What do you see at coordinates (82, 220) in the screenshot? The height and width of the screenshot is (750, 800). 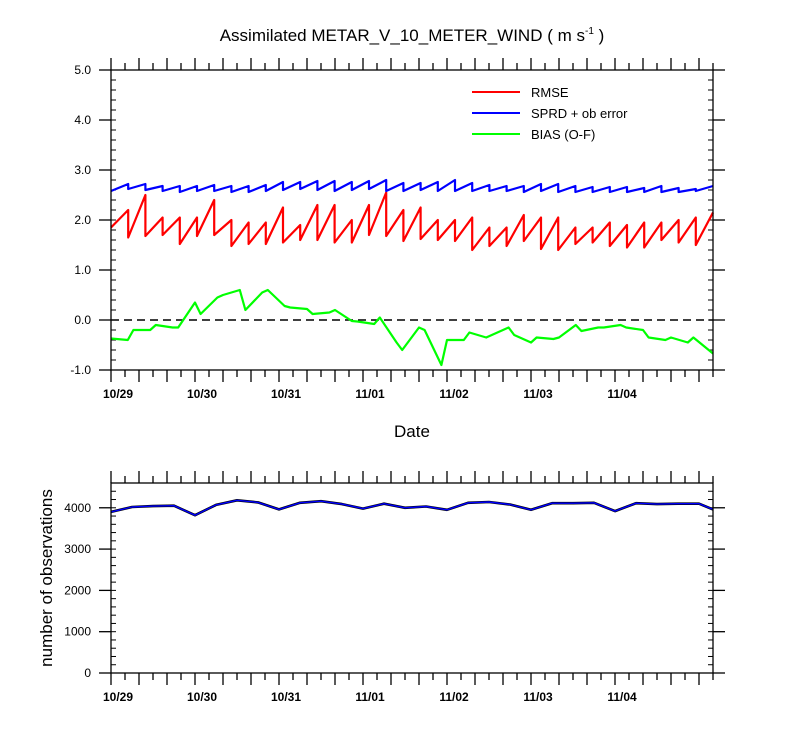 I see `y-tick-label: 2.0` at bounding box center [82, 220].